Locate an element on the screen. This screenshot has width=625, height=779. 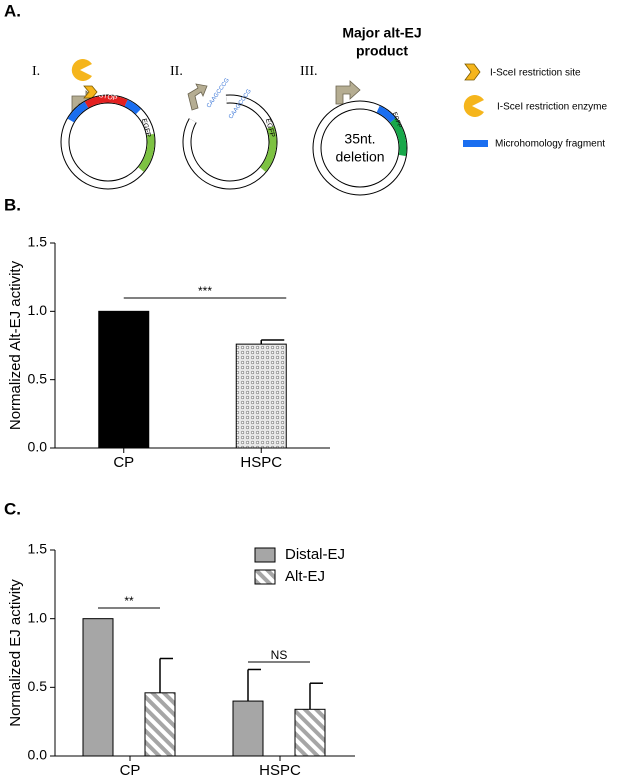
y-axis-label: Normalized Alt-EJ activity is located at coordinates (15, 345).